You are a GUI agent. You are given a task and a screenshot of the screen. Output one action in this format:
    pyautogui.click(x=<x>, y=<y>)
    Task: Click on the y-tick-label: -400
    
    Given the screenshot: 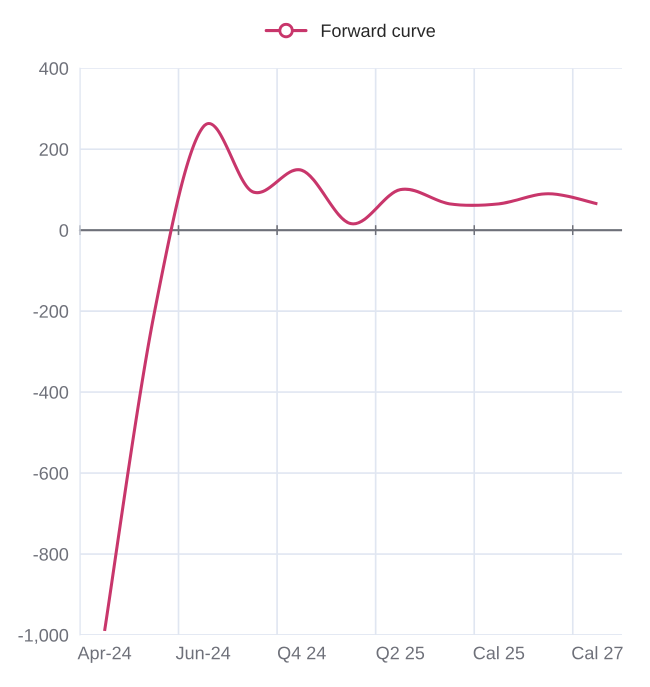 What is the action you would take?
    pyautogui.click(x=51, y=392)
    